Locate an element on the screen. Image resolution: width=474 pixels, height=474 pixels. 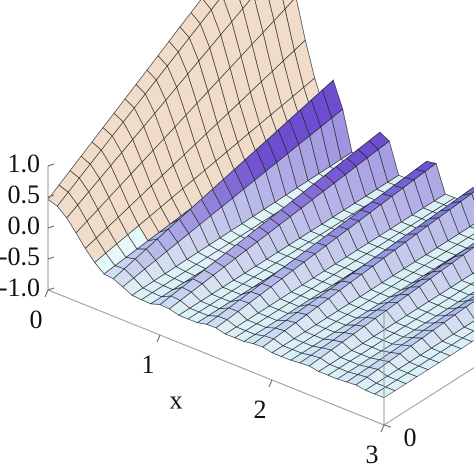
z-tick-label: -0.5 is located at coordinates (20, 256).